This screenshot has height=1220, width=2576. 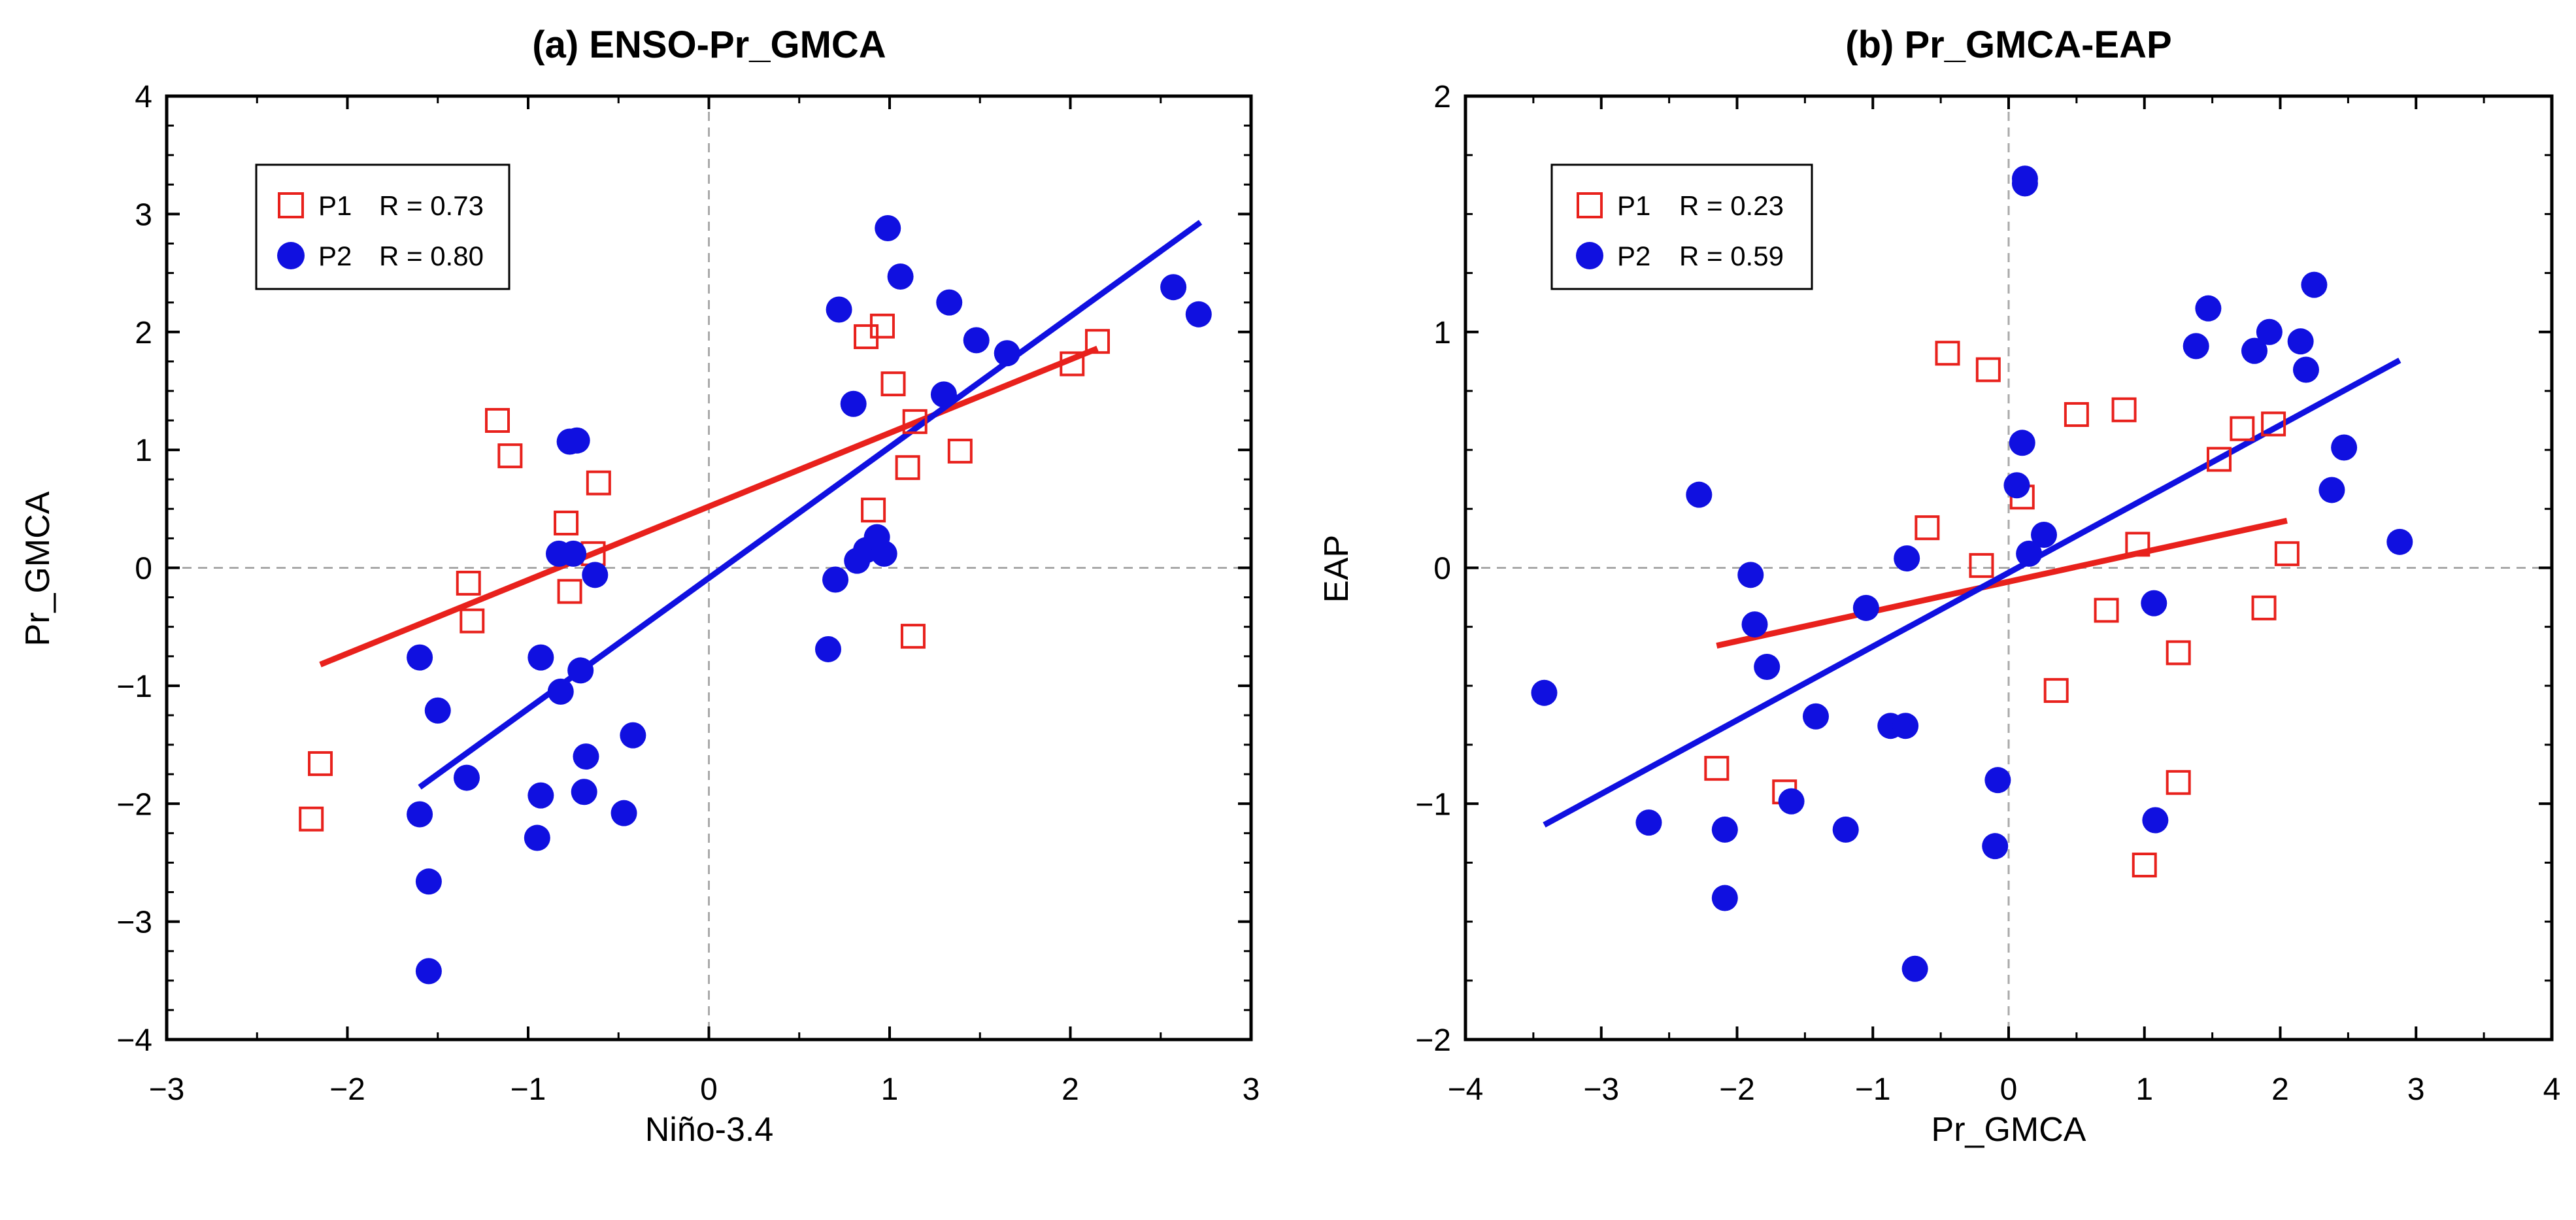 I want to click on panel-b-x-tick-label: 0, so click(x=2009, y=1089).